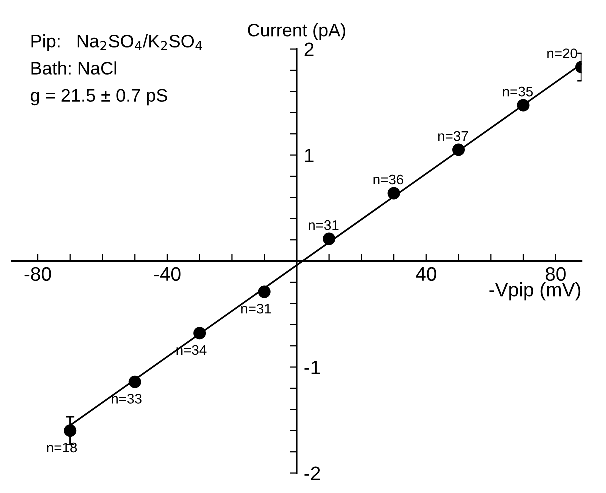 The height and width of the screenshot is (493, 606). What do you see at coordinates (389, 179) in the screenshot?
I see `annotation: n=36` at bounding box center [389, 179].